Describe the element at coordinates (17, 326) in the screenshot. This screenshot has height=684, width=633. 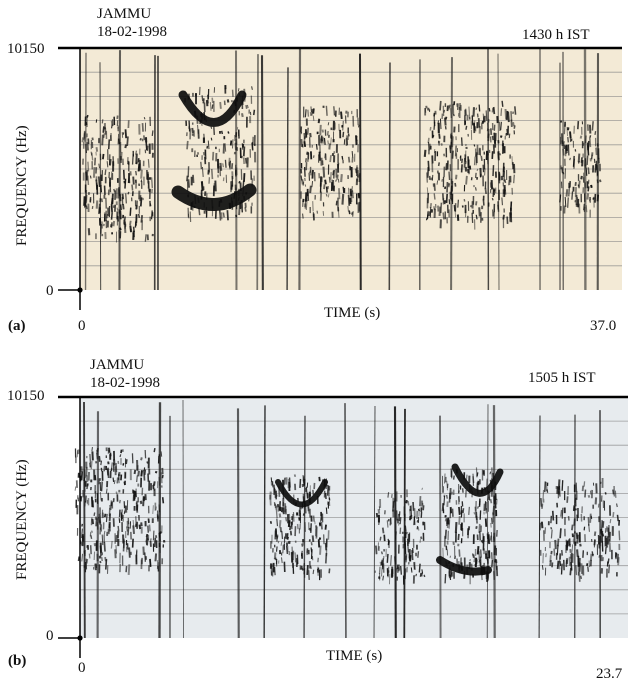
I see `panel-label: (a)` at that location.